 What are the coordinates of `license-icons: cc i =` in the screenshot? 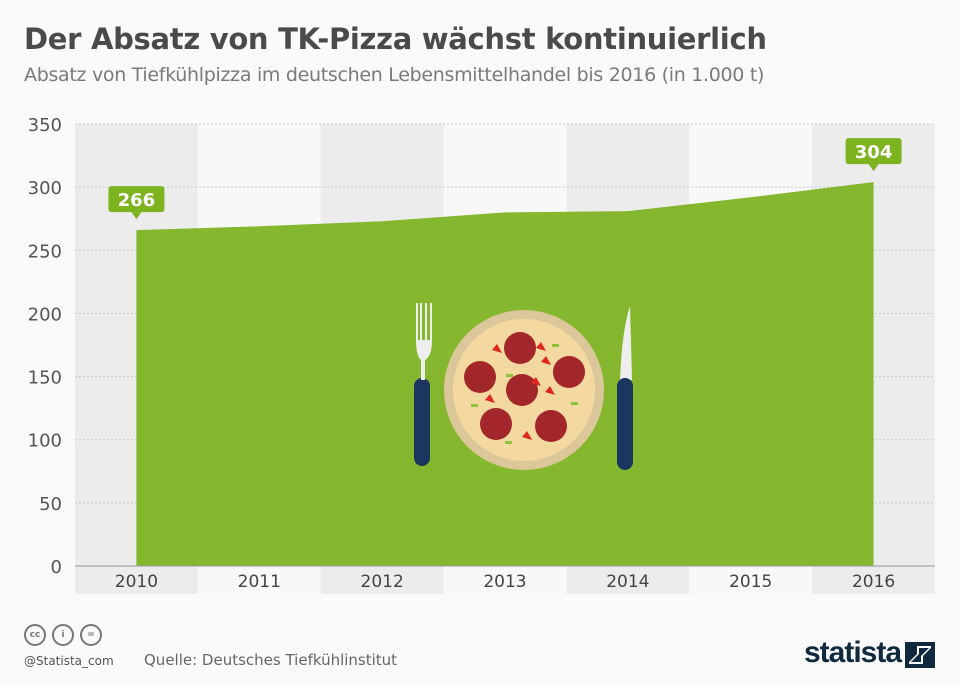 It's located at (63, 635).